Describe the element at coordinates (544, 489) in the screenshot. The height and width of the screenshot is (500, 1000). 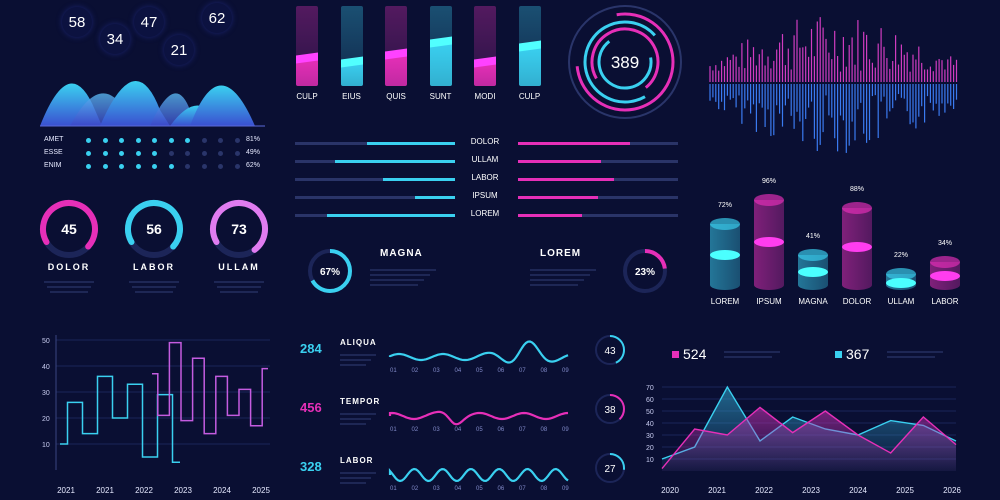
I see `wave-tick-label: 08` at that location.